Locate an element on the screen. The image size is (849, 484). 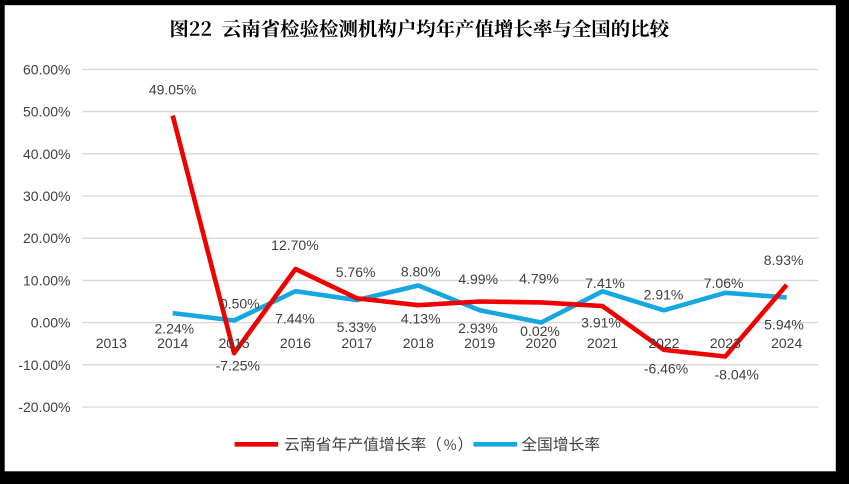
svg-text: 2.24% is located at coordinates (174, 329).